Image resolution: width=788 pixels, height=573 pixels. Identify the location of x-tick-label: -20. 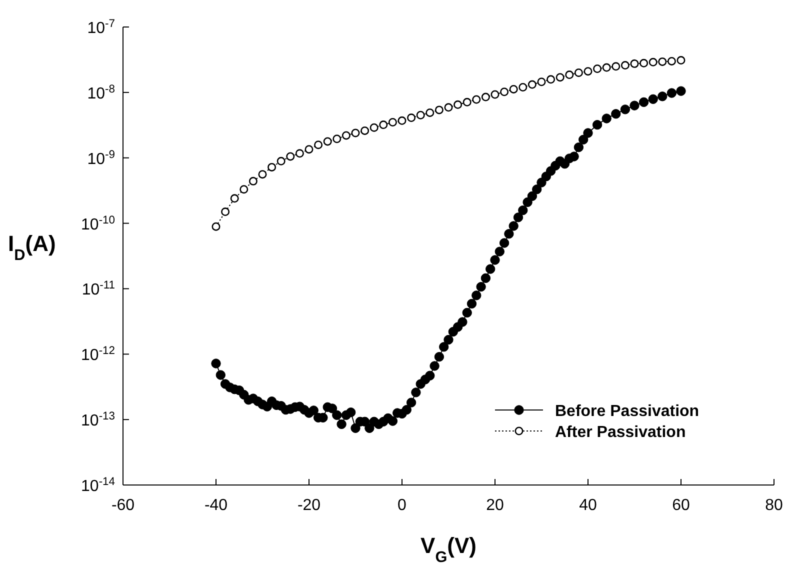
(309, 505).